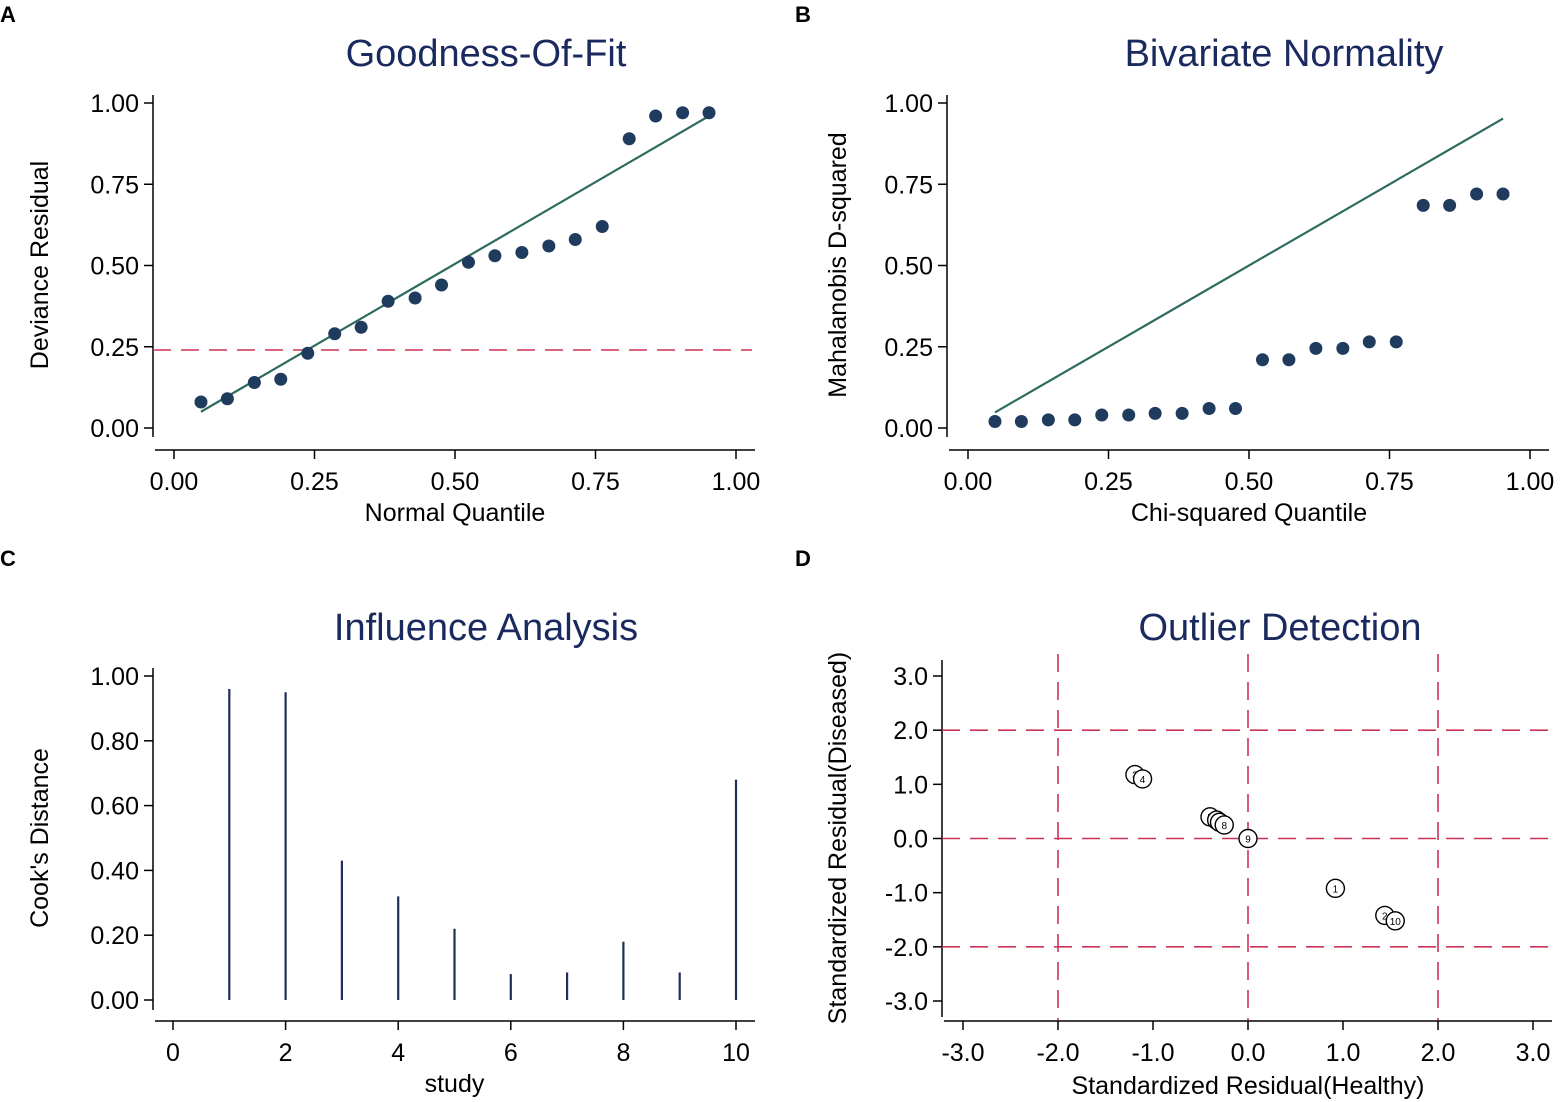  What do you see at coordinates (286, 1053) in the screenshot?
I see `x-tick-label: 2` at bounding box center [286, 1053].